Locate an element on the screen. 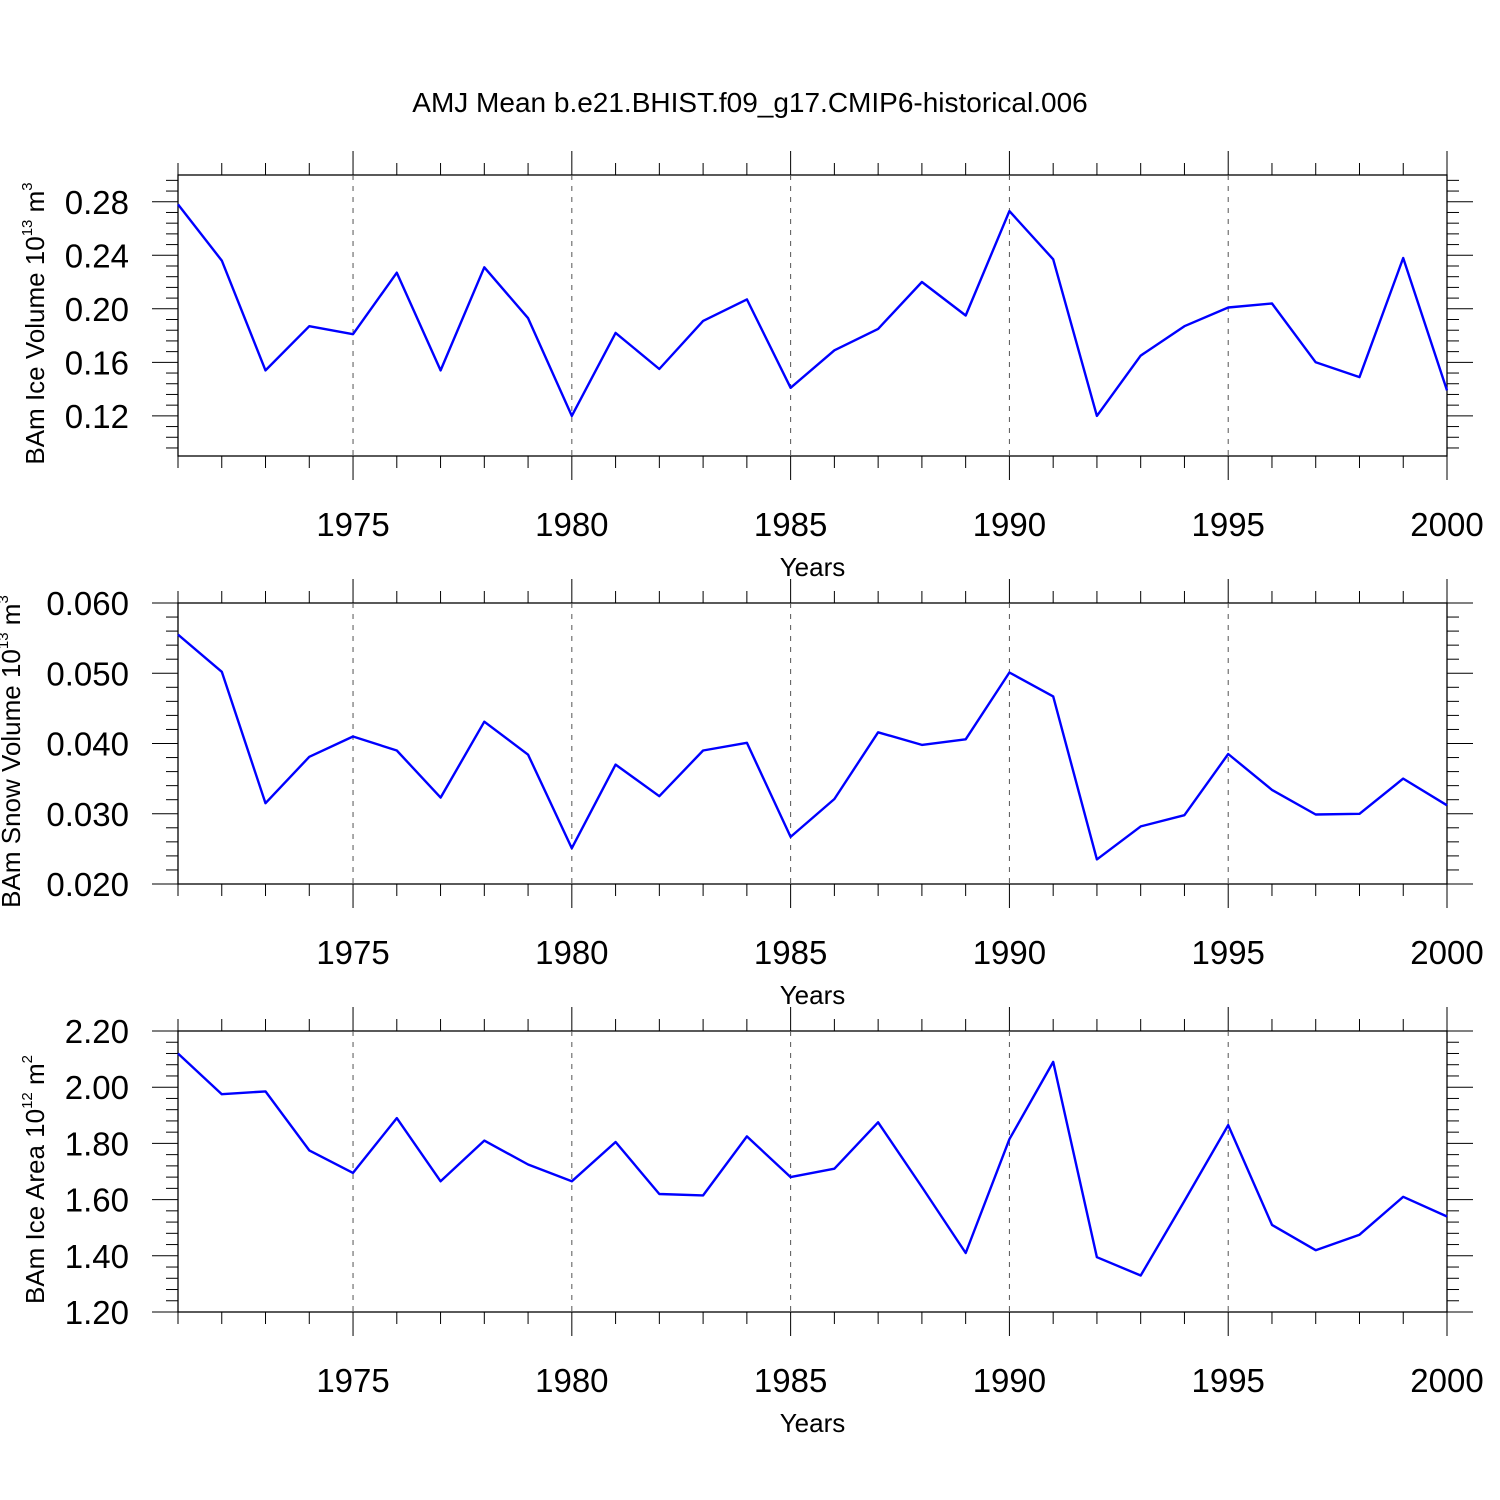 The width and height of the screenshot is (1500, 1500). y-axis-label-text: BAm Snow Volume 10 is located at coordinates (13, 778).